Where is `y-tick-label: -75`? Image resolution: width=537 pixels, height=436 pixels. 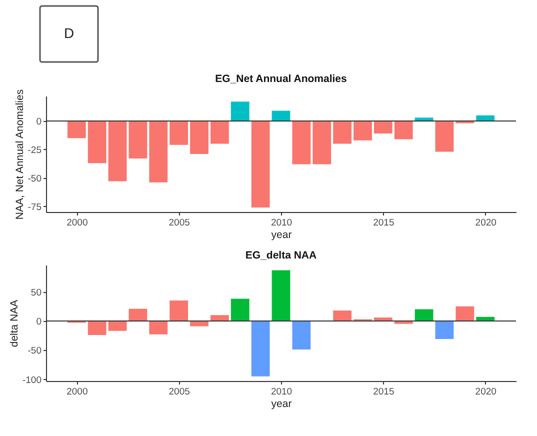
y-tick-label: -75 is located at coordinates (35, 207).